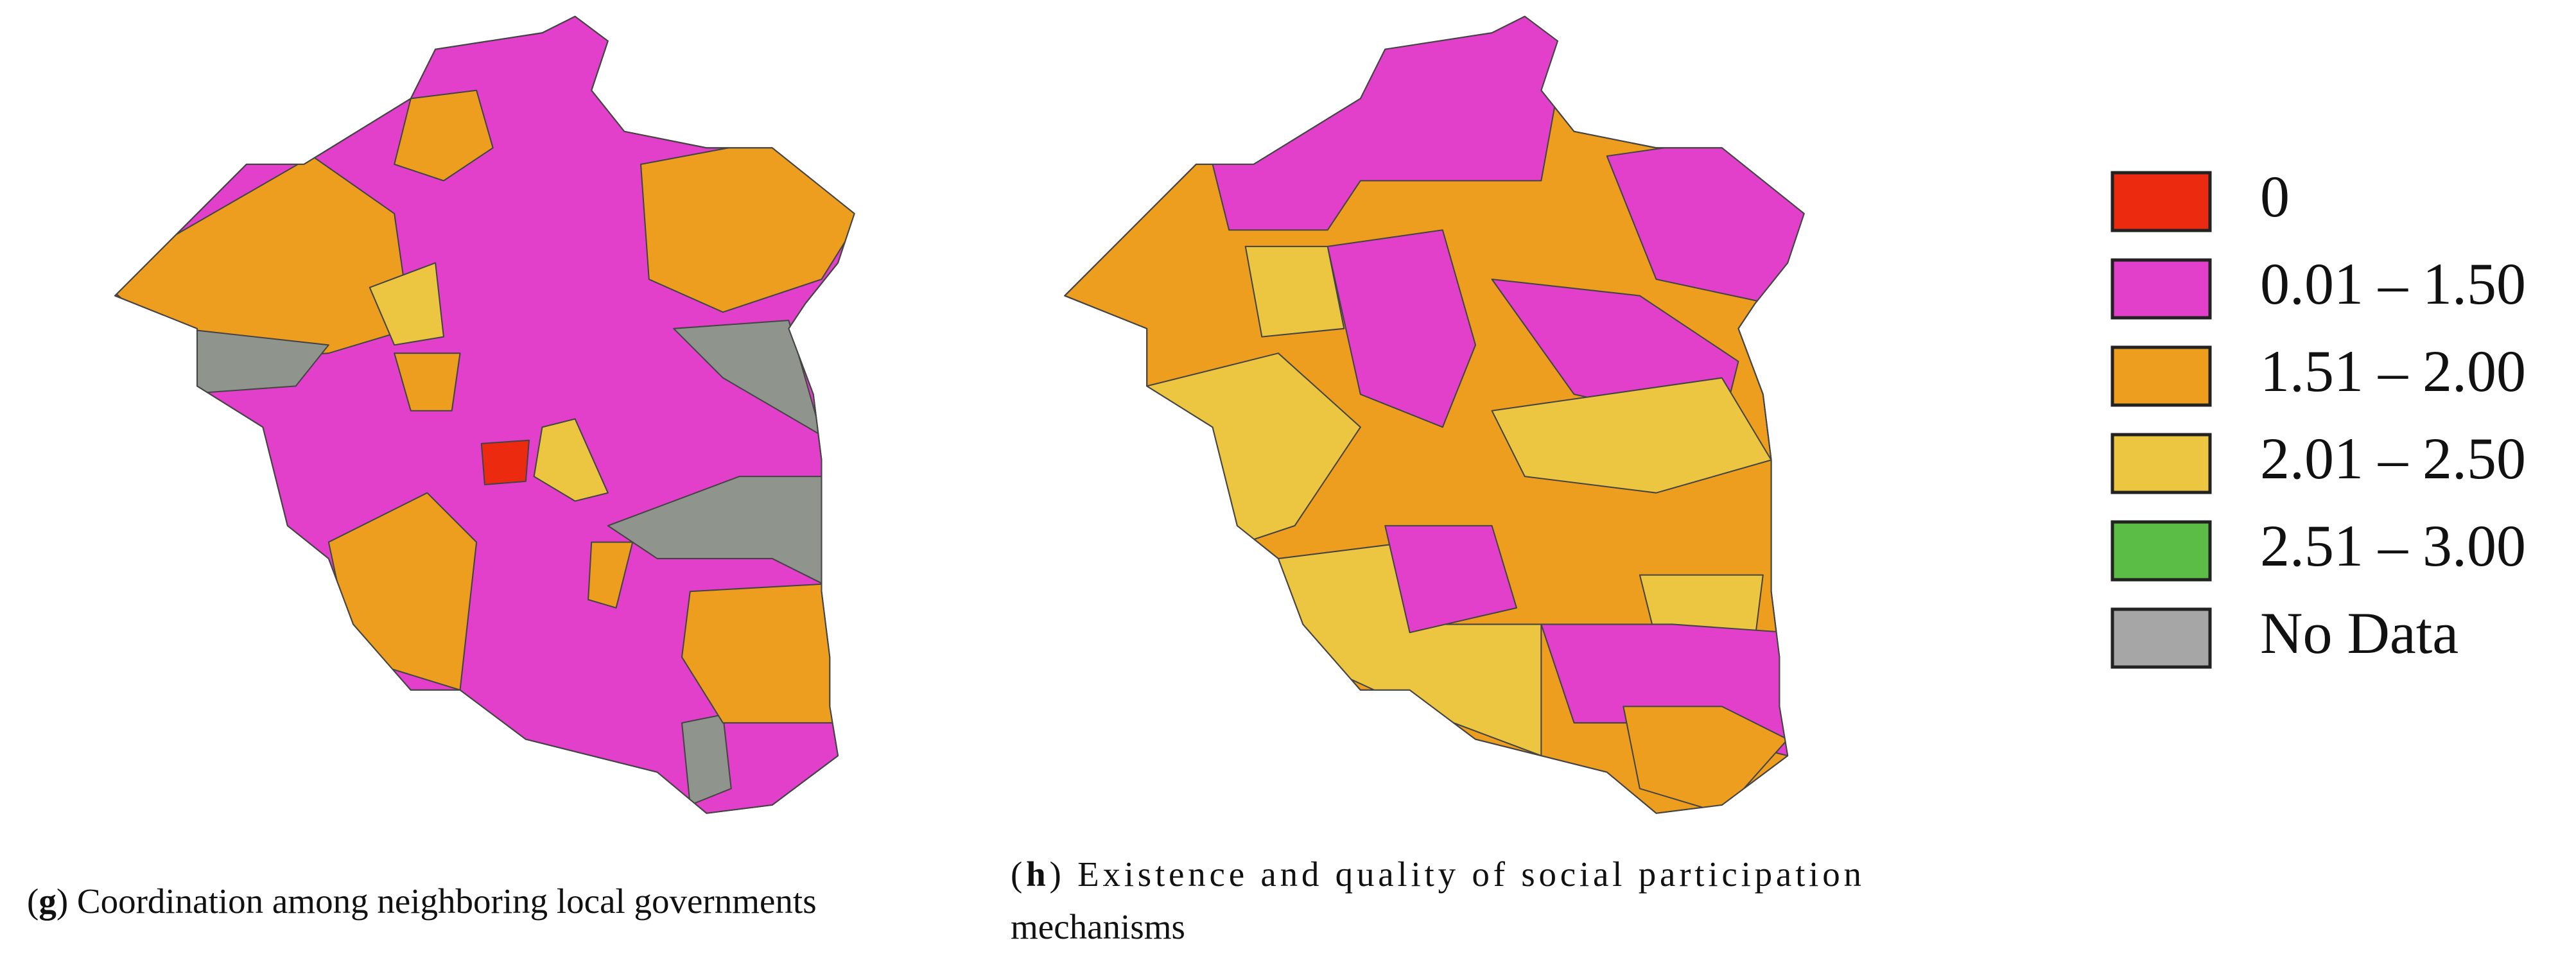  I want to click on legend-label: 2.01 – 2.50, so click(2393, 458).